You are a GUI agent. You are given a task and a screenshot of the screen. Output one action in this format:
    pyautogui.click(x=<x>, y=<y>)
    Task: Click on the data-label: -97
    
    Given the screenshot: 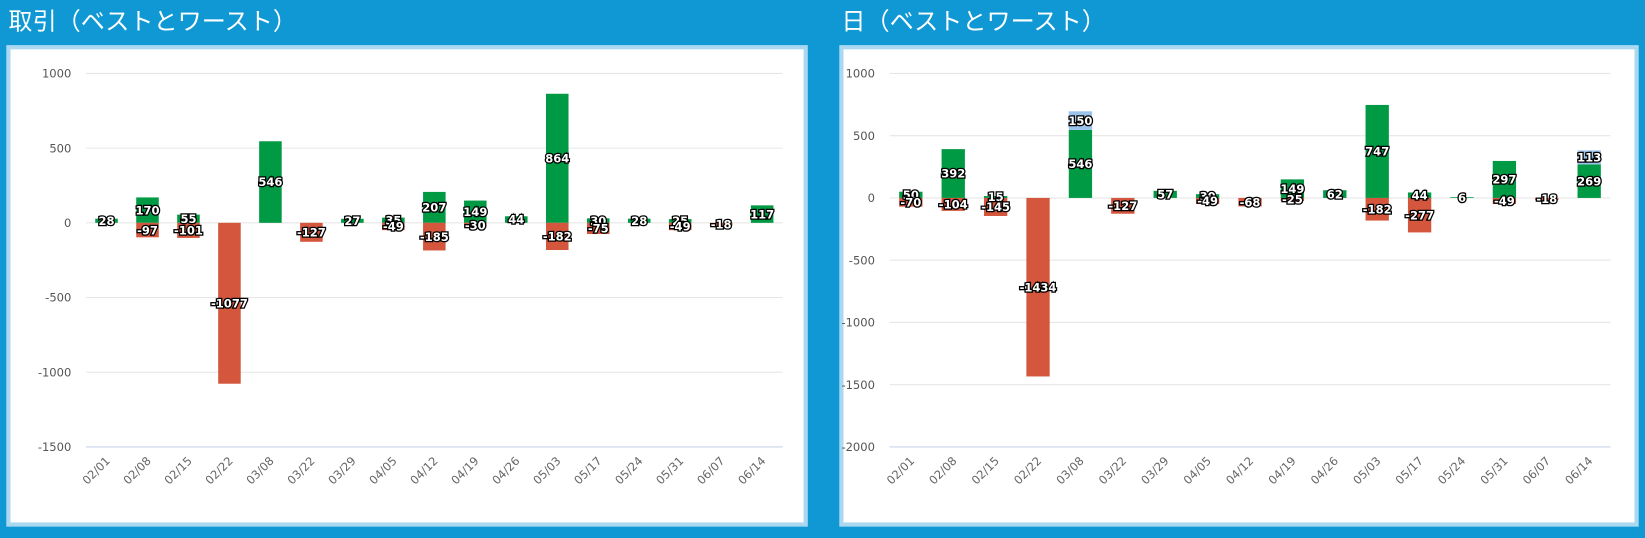 What is the action you would take?
    pyautogui.click(x=147, y=230)
    